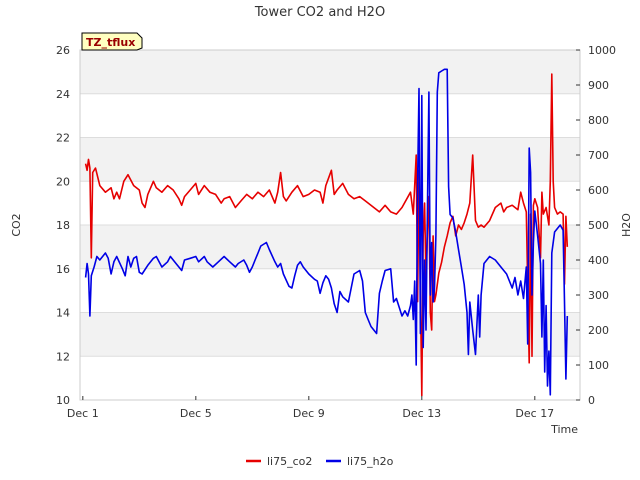  I want to click on site-badge-label: TZ_tflux, so click(110, 42).